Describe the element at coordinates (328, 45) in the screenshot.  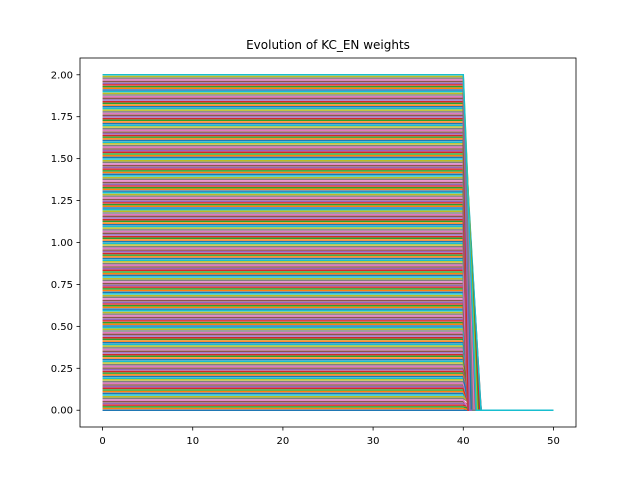
I see `chart-title: Evolution of KC_EN weights` at that location.